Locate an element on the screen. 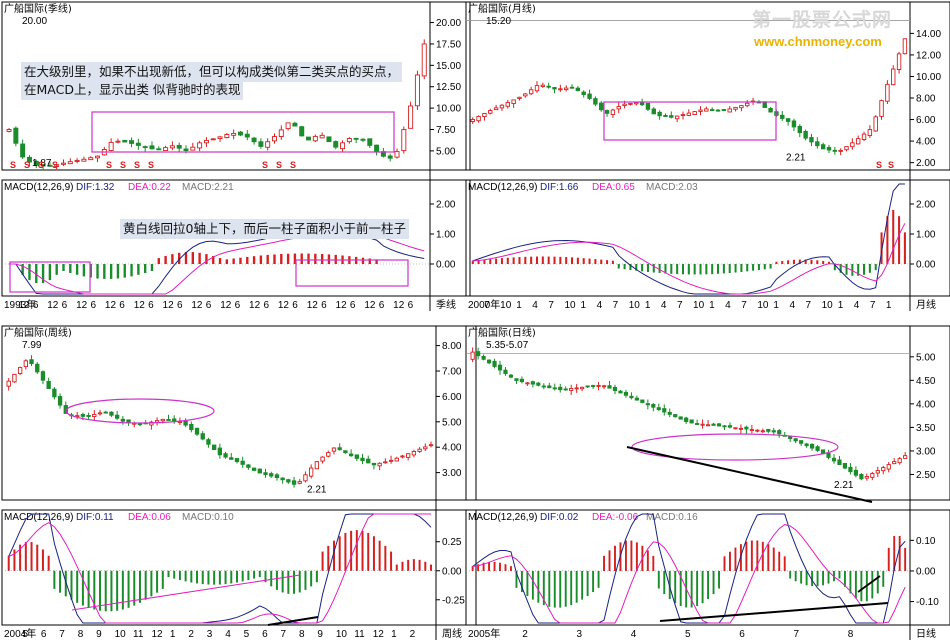 The image size is (950, 642). consolidation-box is located at coordinates (243, 132).